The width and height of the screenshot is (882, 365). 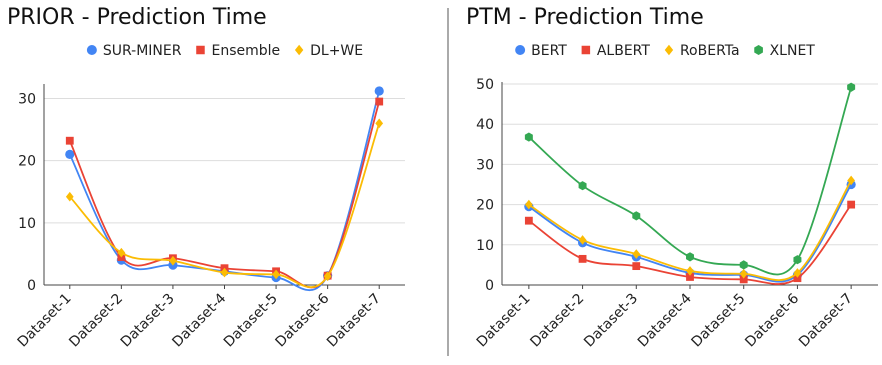 I want to click on legend-item-ensemble: Ensemble, so click(x=238, y=51).